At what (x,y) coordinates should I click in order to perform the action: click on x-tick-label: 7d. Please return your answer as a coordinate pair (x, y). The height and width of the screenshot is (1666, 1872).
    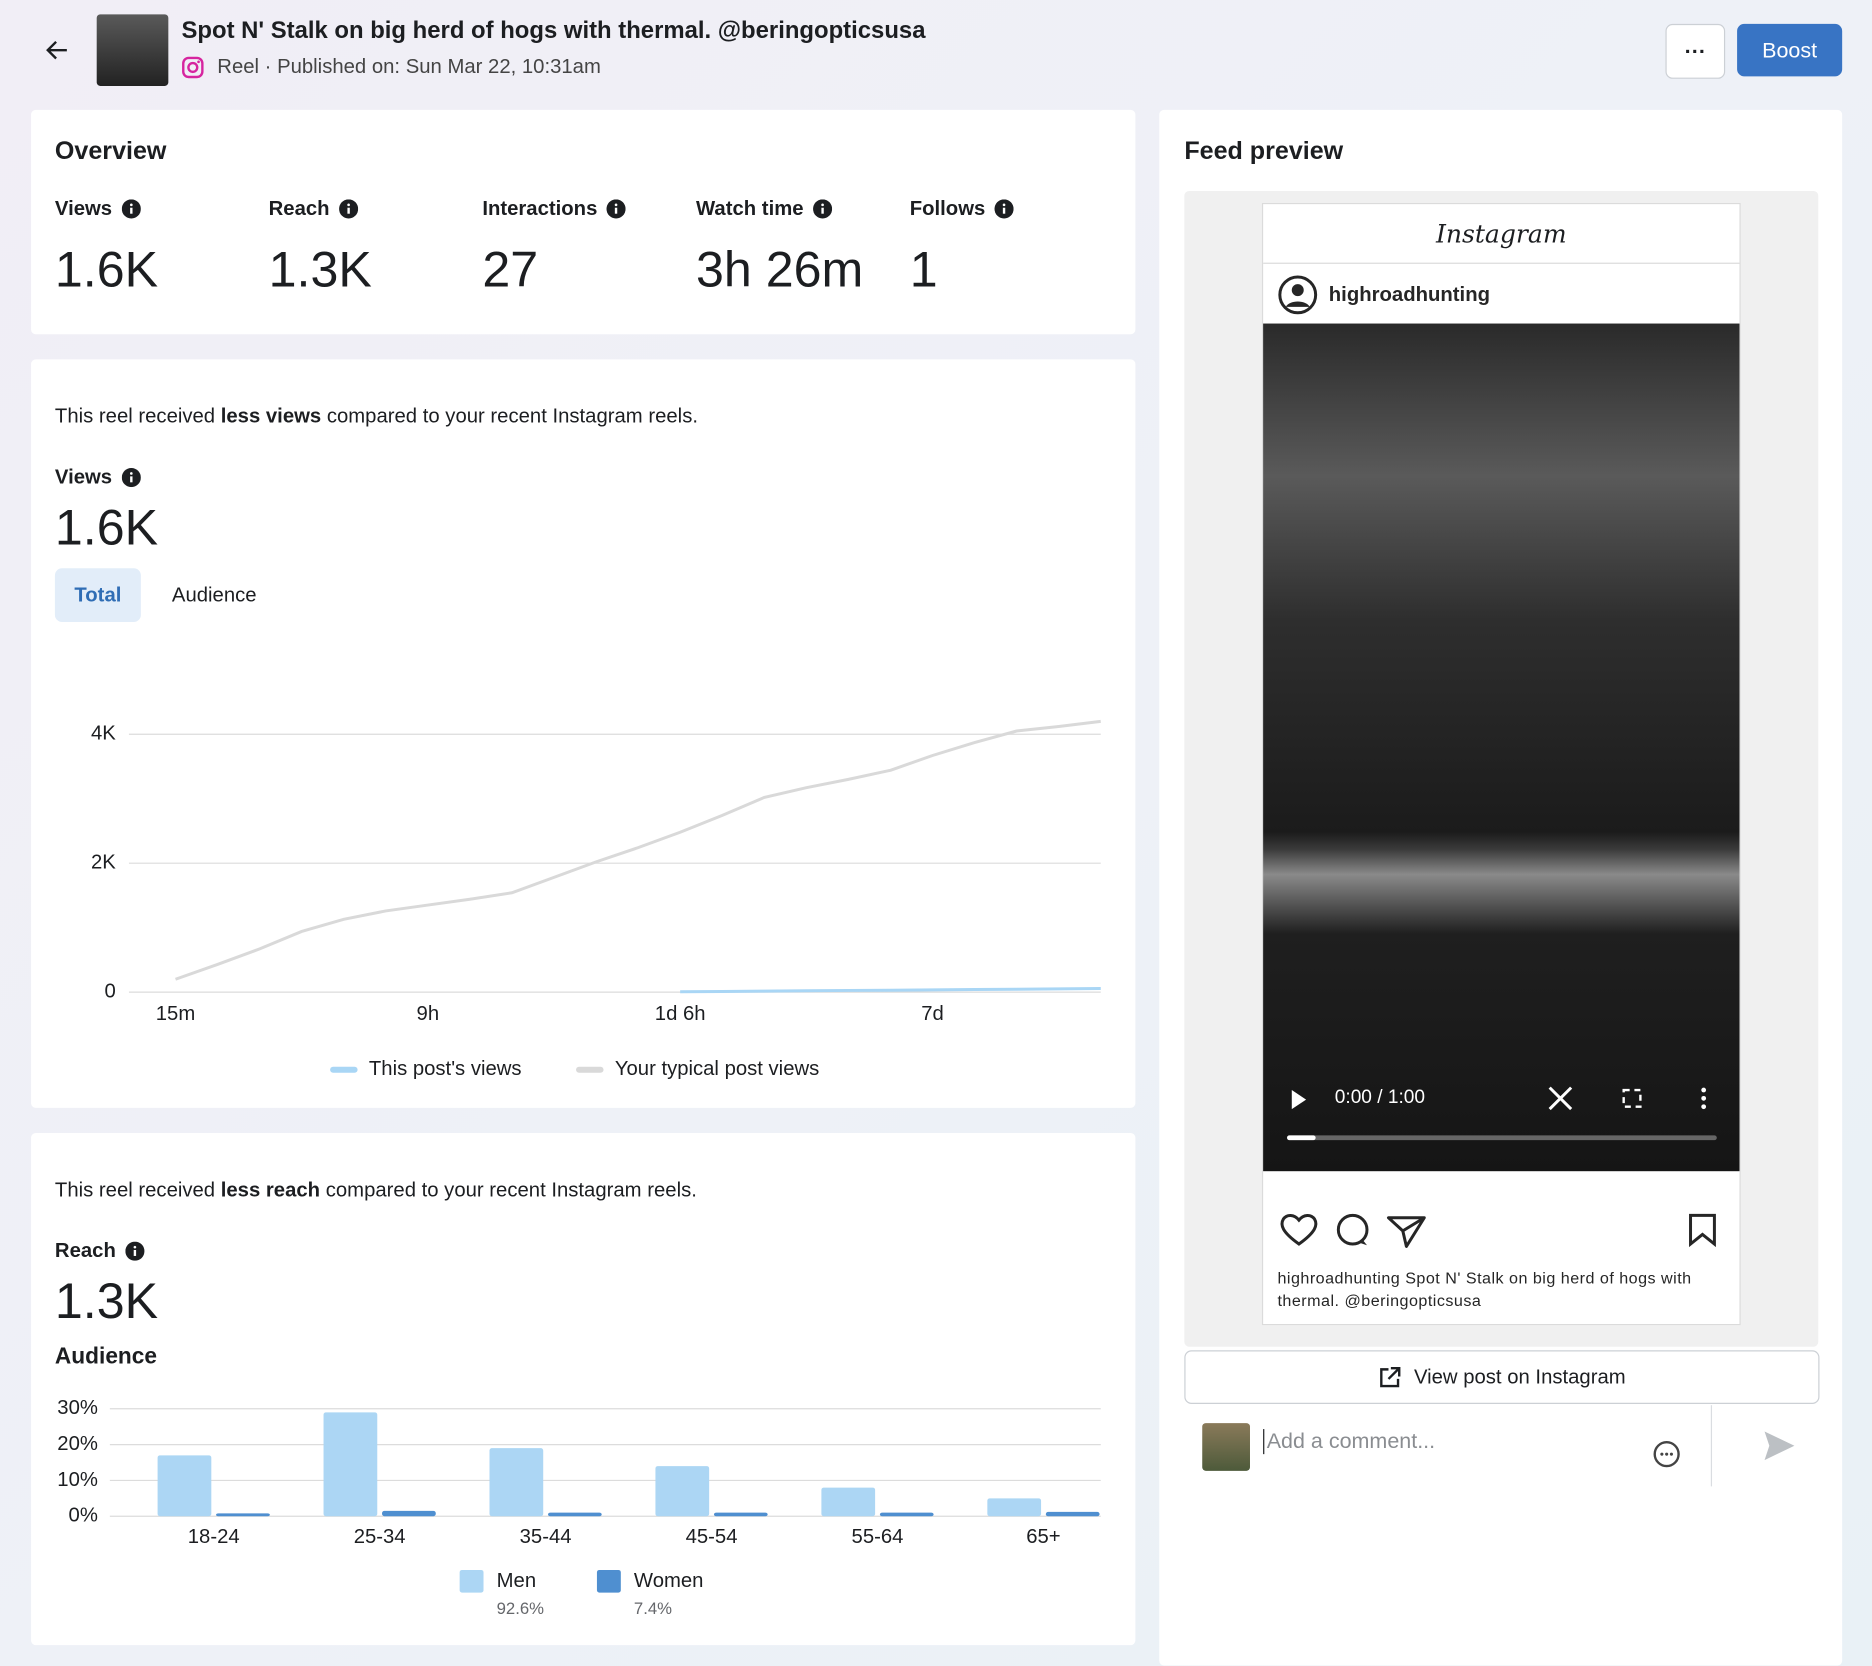
    Looking at the image, I should click on (932, 1014).